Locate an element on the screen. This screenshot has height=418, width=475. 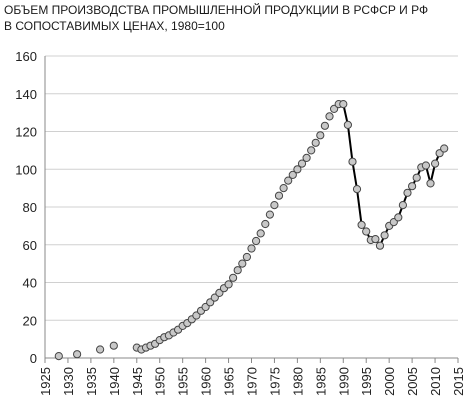
x-tick-label: 1970 is located at coordinates (252, 381).